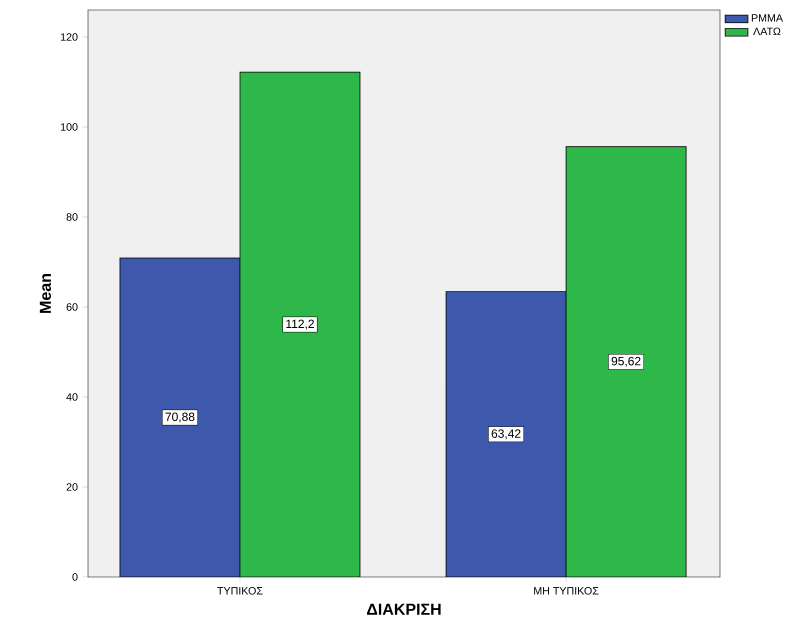  Describe the element at coordinates (72, 217) in the screenshot. I see `y-tick-label: 80` at that location.